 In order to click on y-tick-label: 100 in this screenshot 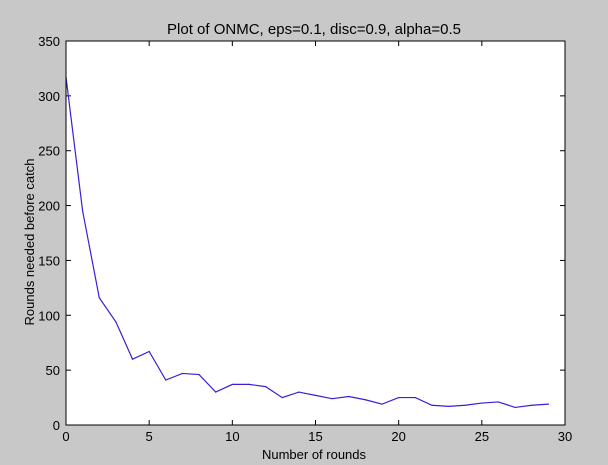, I will do `click(49, 315)`.